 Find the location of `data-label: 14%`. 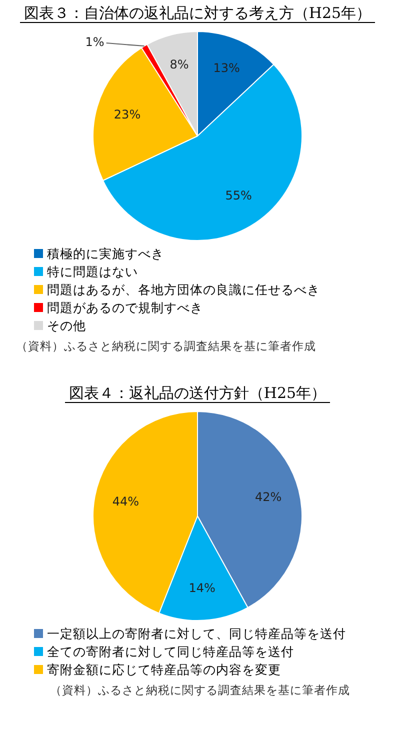

data-label: 14% is located at coordinates (202, 588).